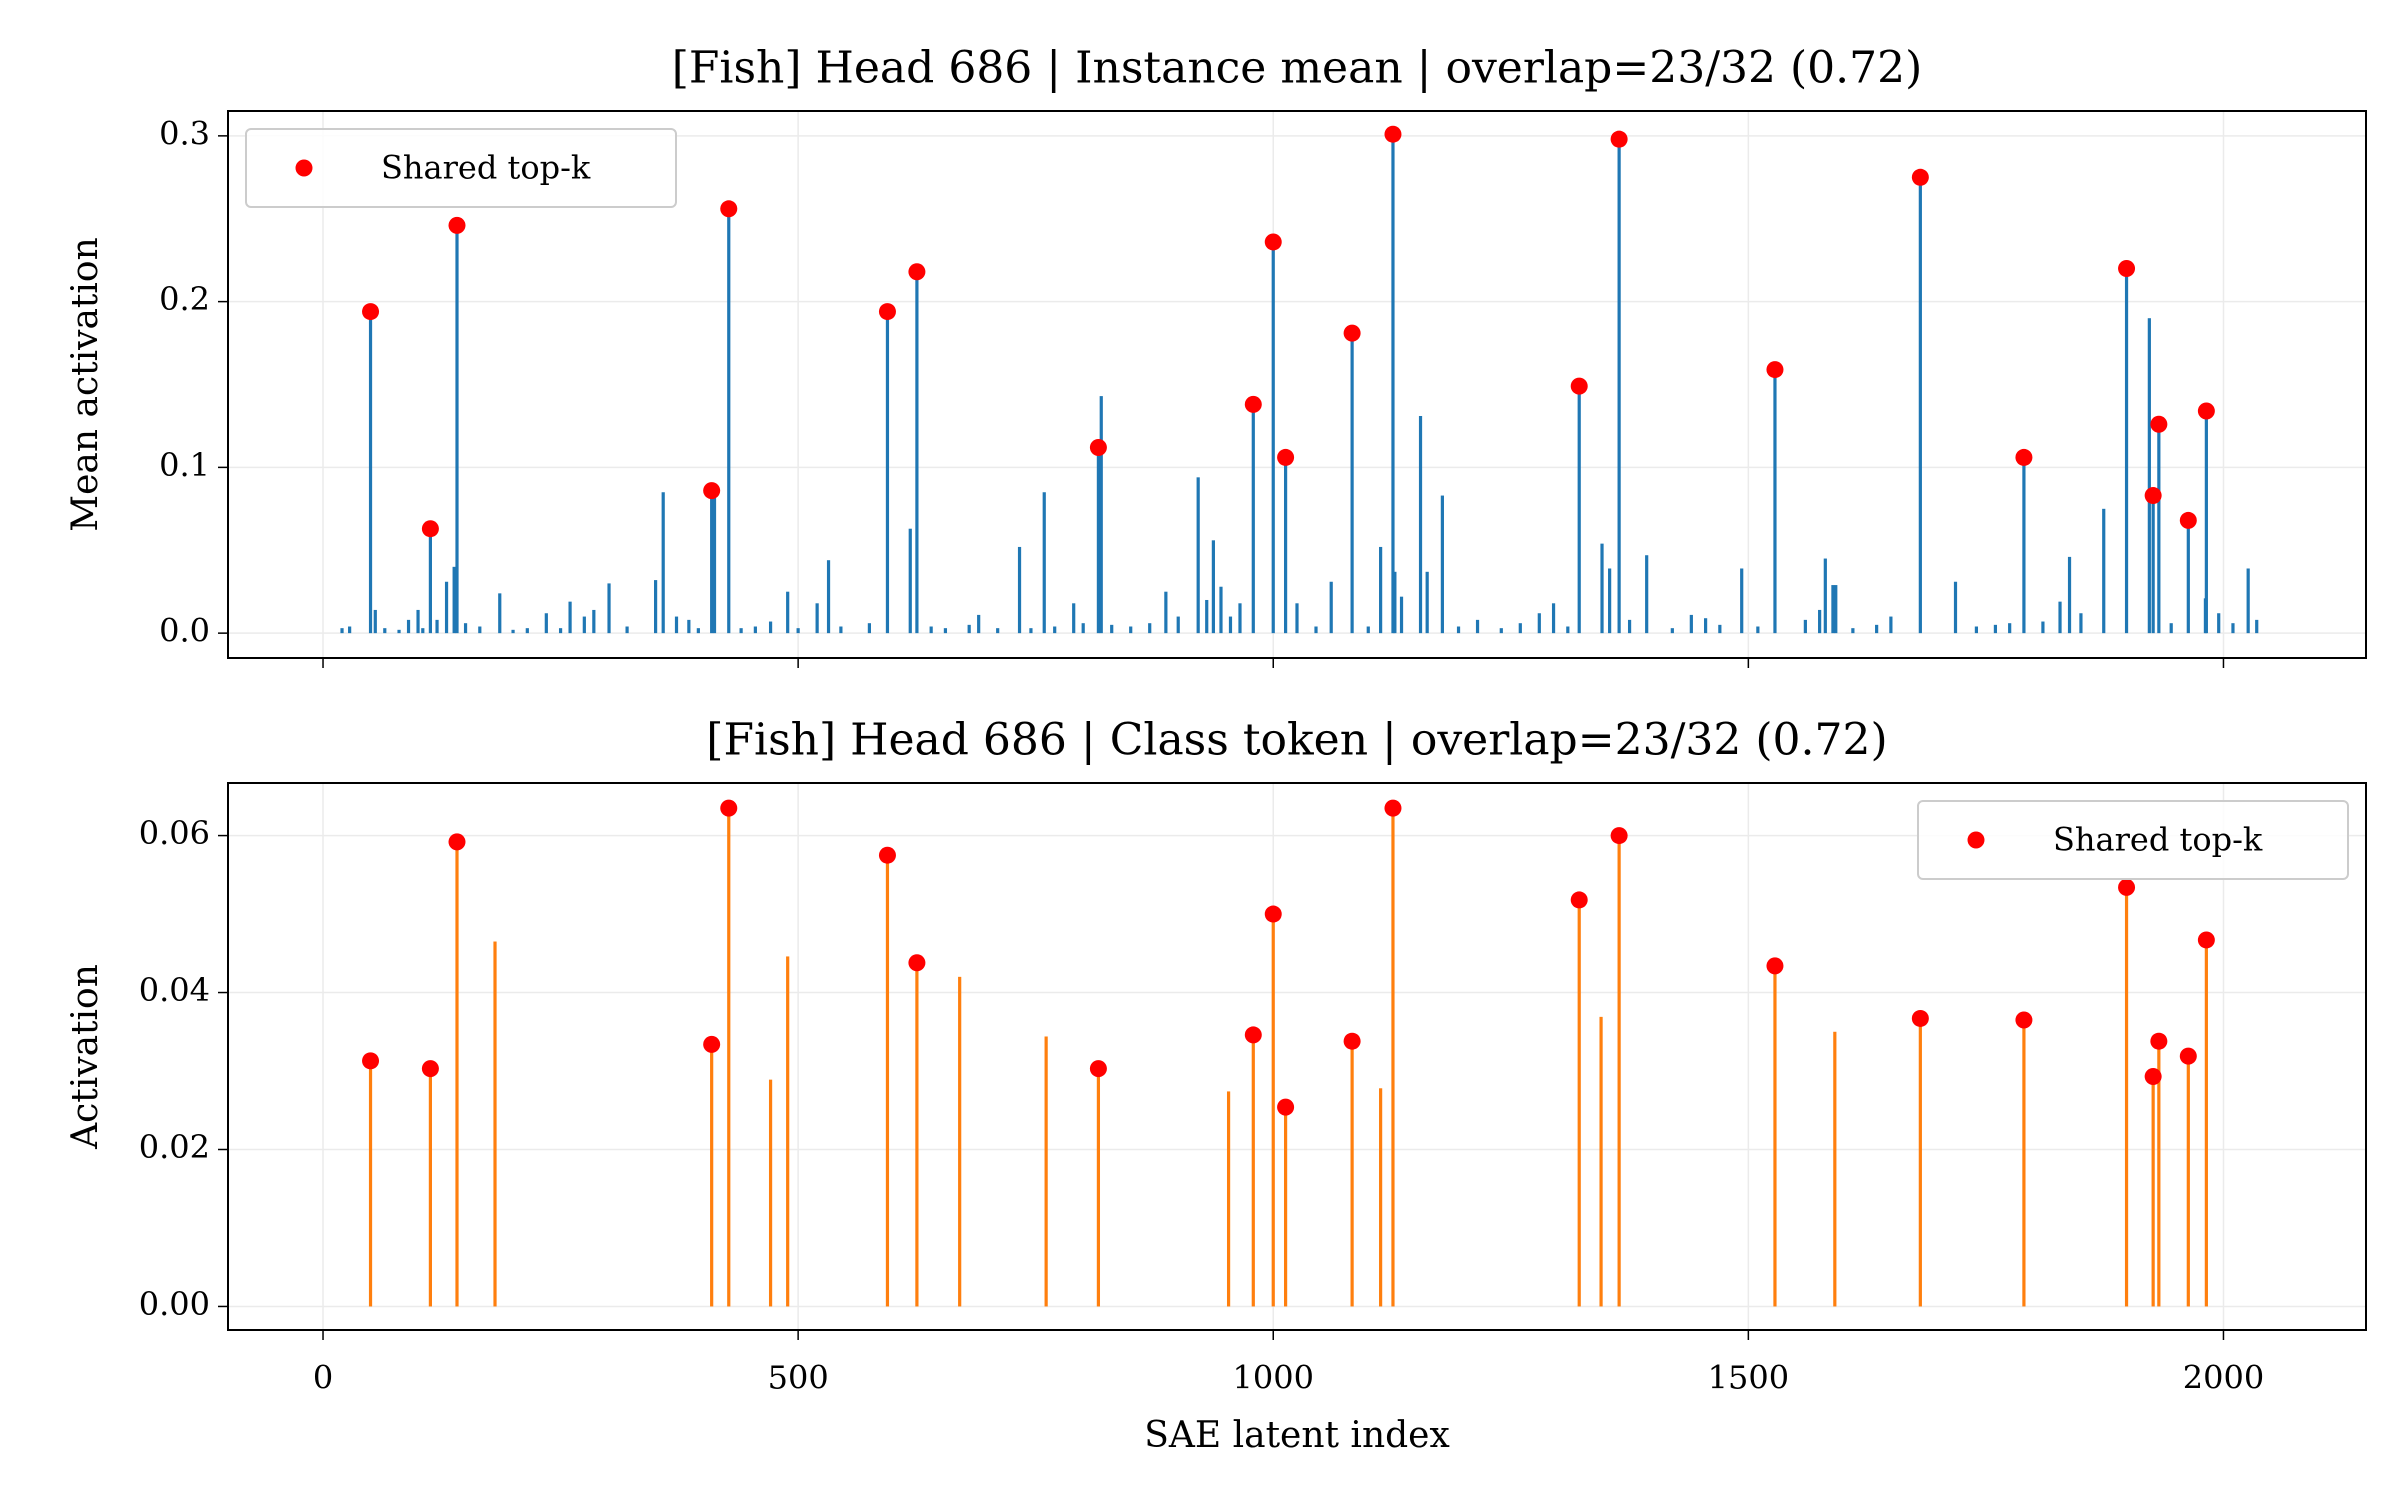  I want to click on y-tick-label: 0.2, so click(184, 299).